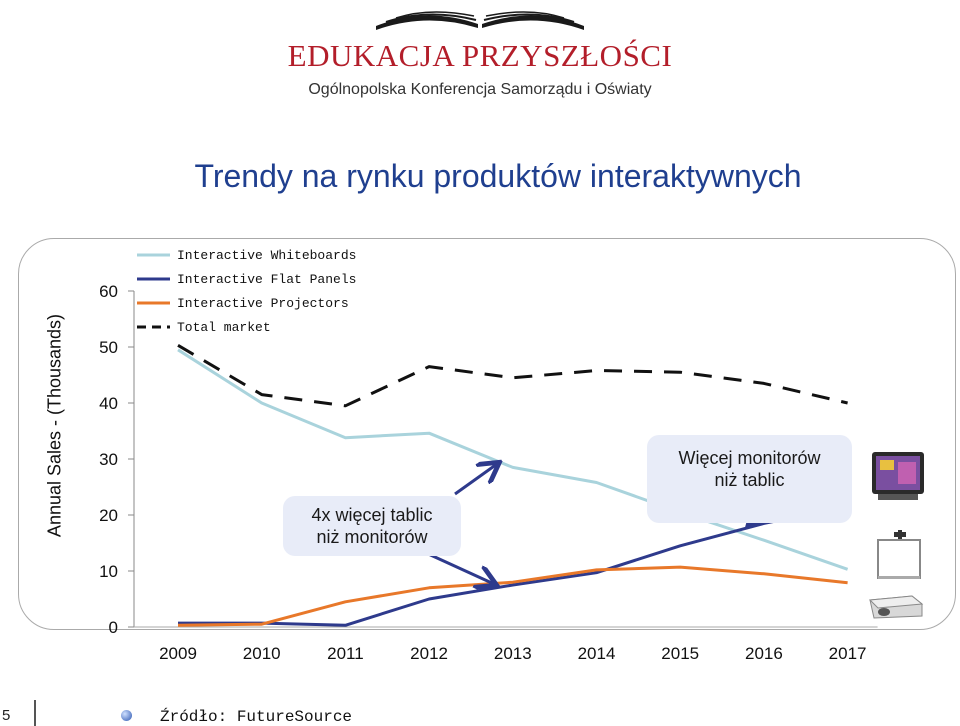 This screenshot has height=726, width=960. I want to click on callout-line: niż monitorów, so click(372, 537).